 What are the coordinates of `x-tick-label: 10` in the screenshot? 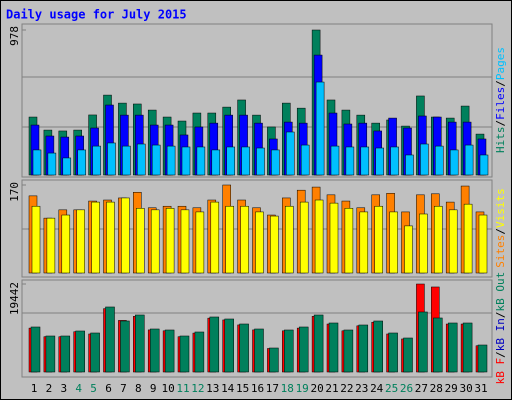 It's located at (167, 388).